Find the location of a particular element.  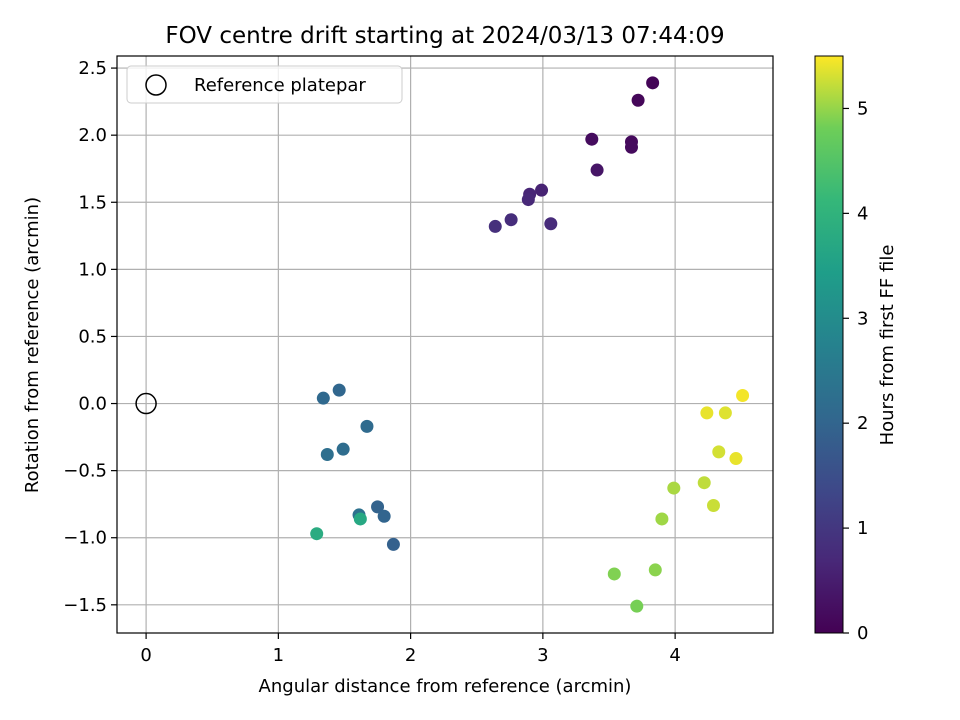

x-axis-label: Angular distance from reference (arcmin) is located at coordinates (445, 686).